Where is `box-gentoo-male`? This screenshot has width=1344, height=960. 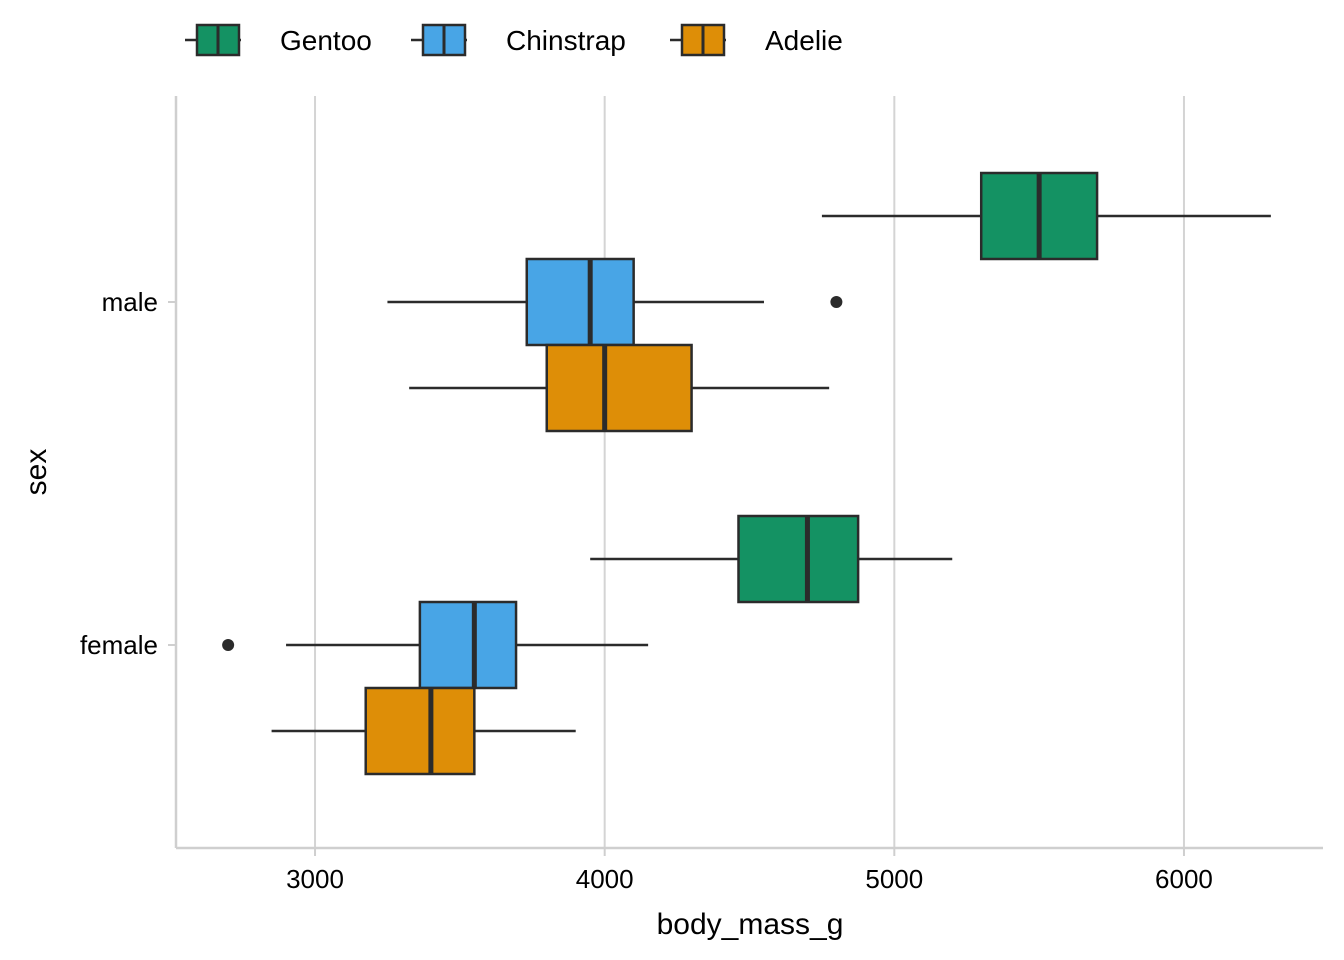 box-gentoo-male is located at coordinates (1046, 216).